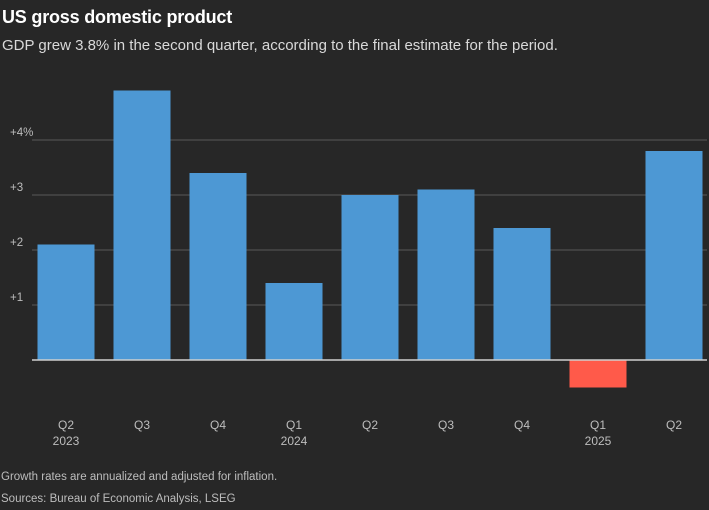 The height and width of the screenshot is (510, 709). I want to click on y-tick-label: +2, so click(16, 243).